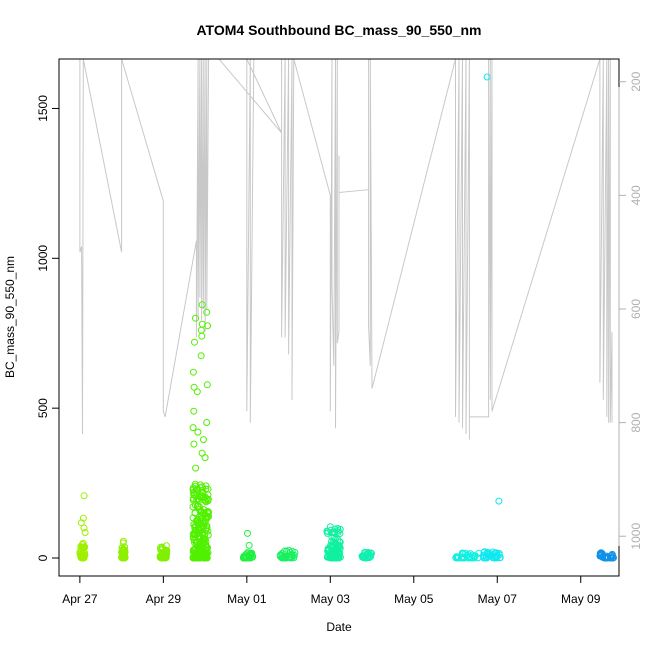  What do you see at coordinates (636, 81) in the screenshot?
I see `y2-tick-label: 200` at bounding box center [636, 81].